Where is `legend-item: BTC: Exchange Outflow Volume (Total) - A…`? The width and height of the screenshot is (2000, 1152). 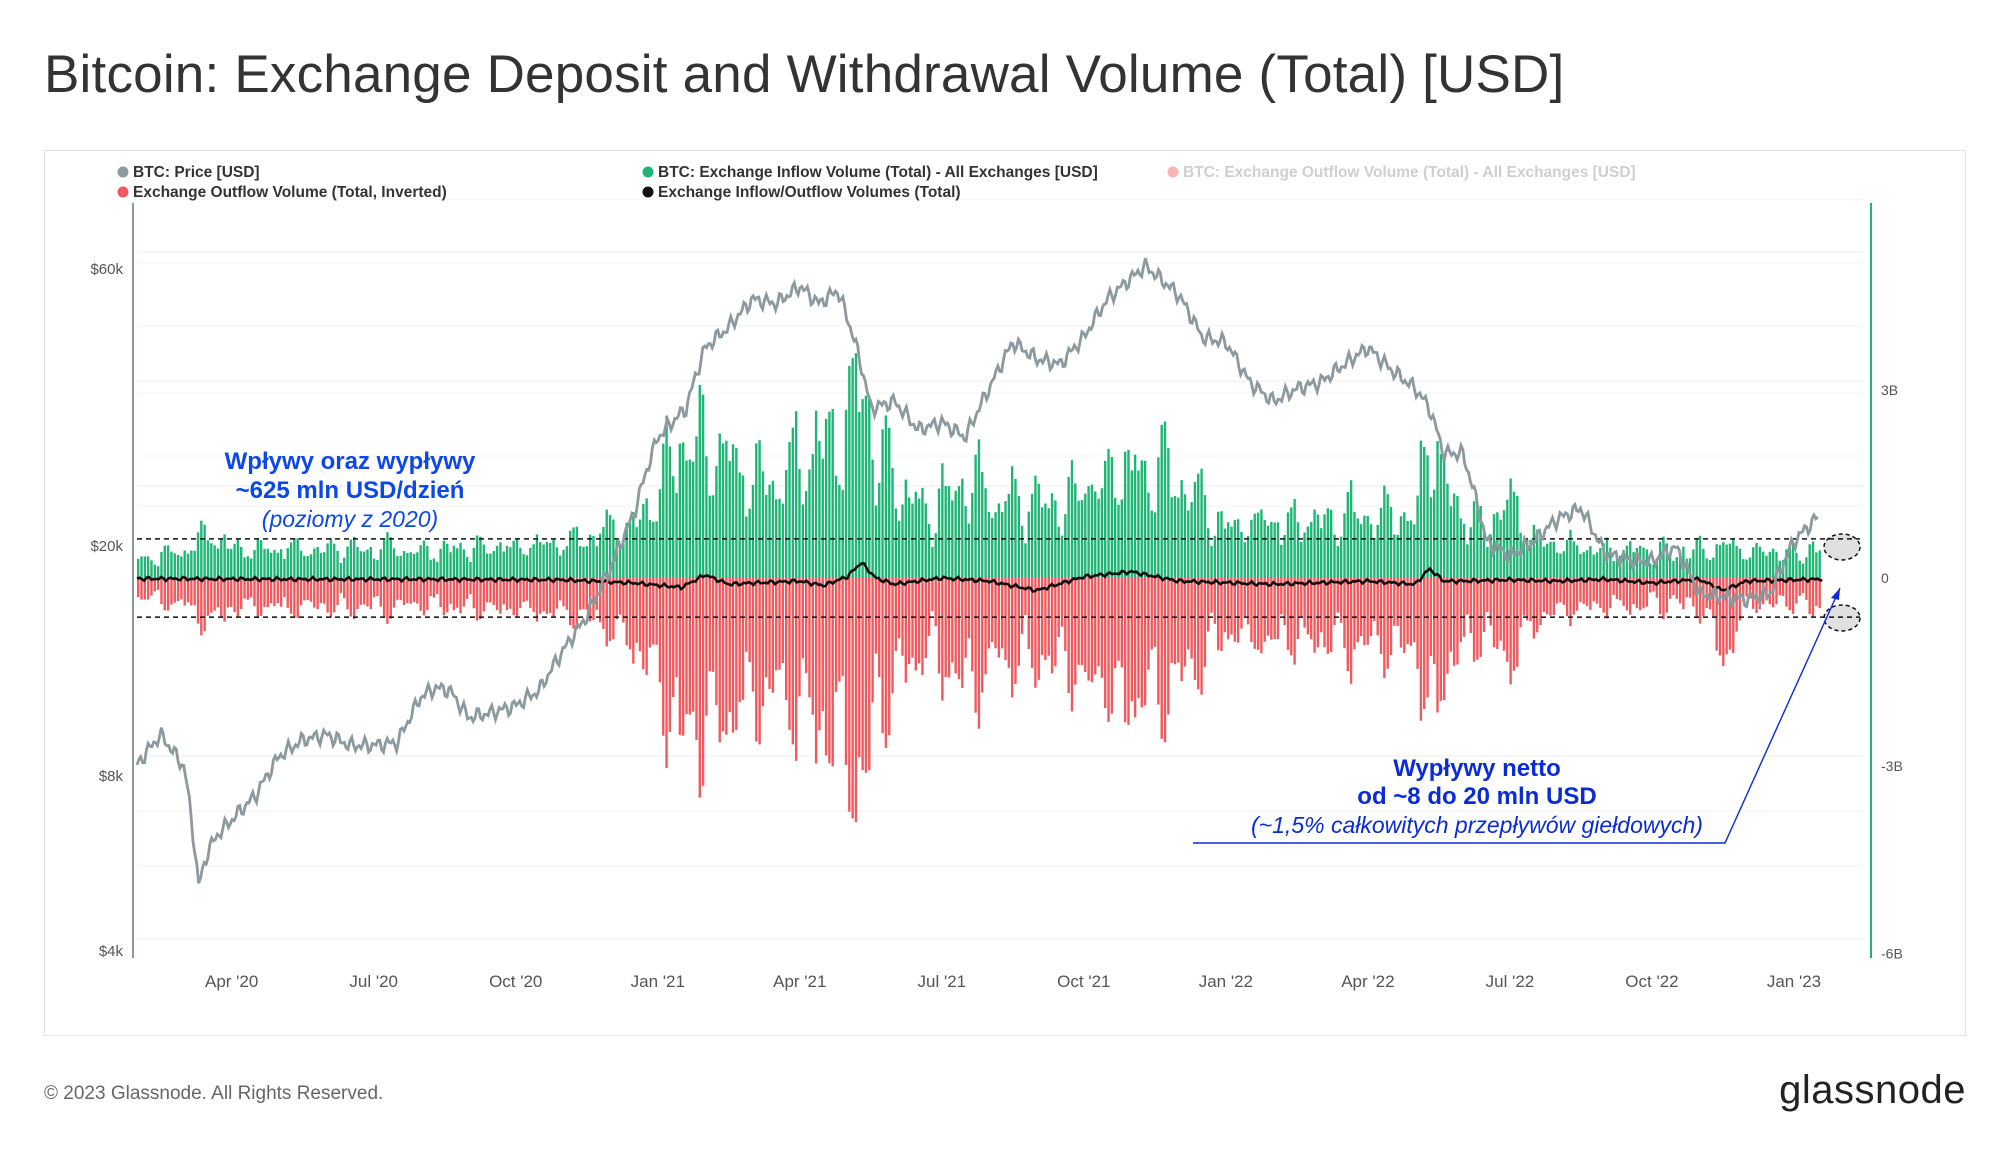 legend-item: BTC: Exchange Outflow Volume (Total) - A… is located at coordinates (1401, 172).